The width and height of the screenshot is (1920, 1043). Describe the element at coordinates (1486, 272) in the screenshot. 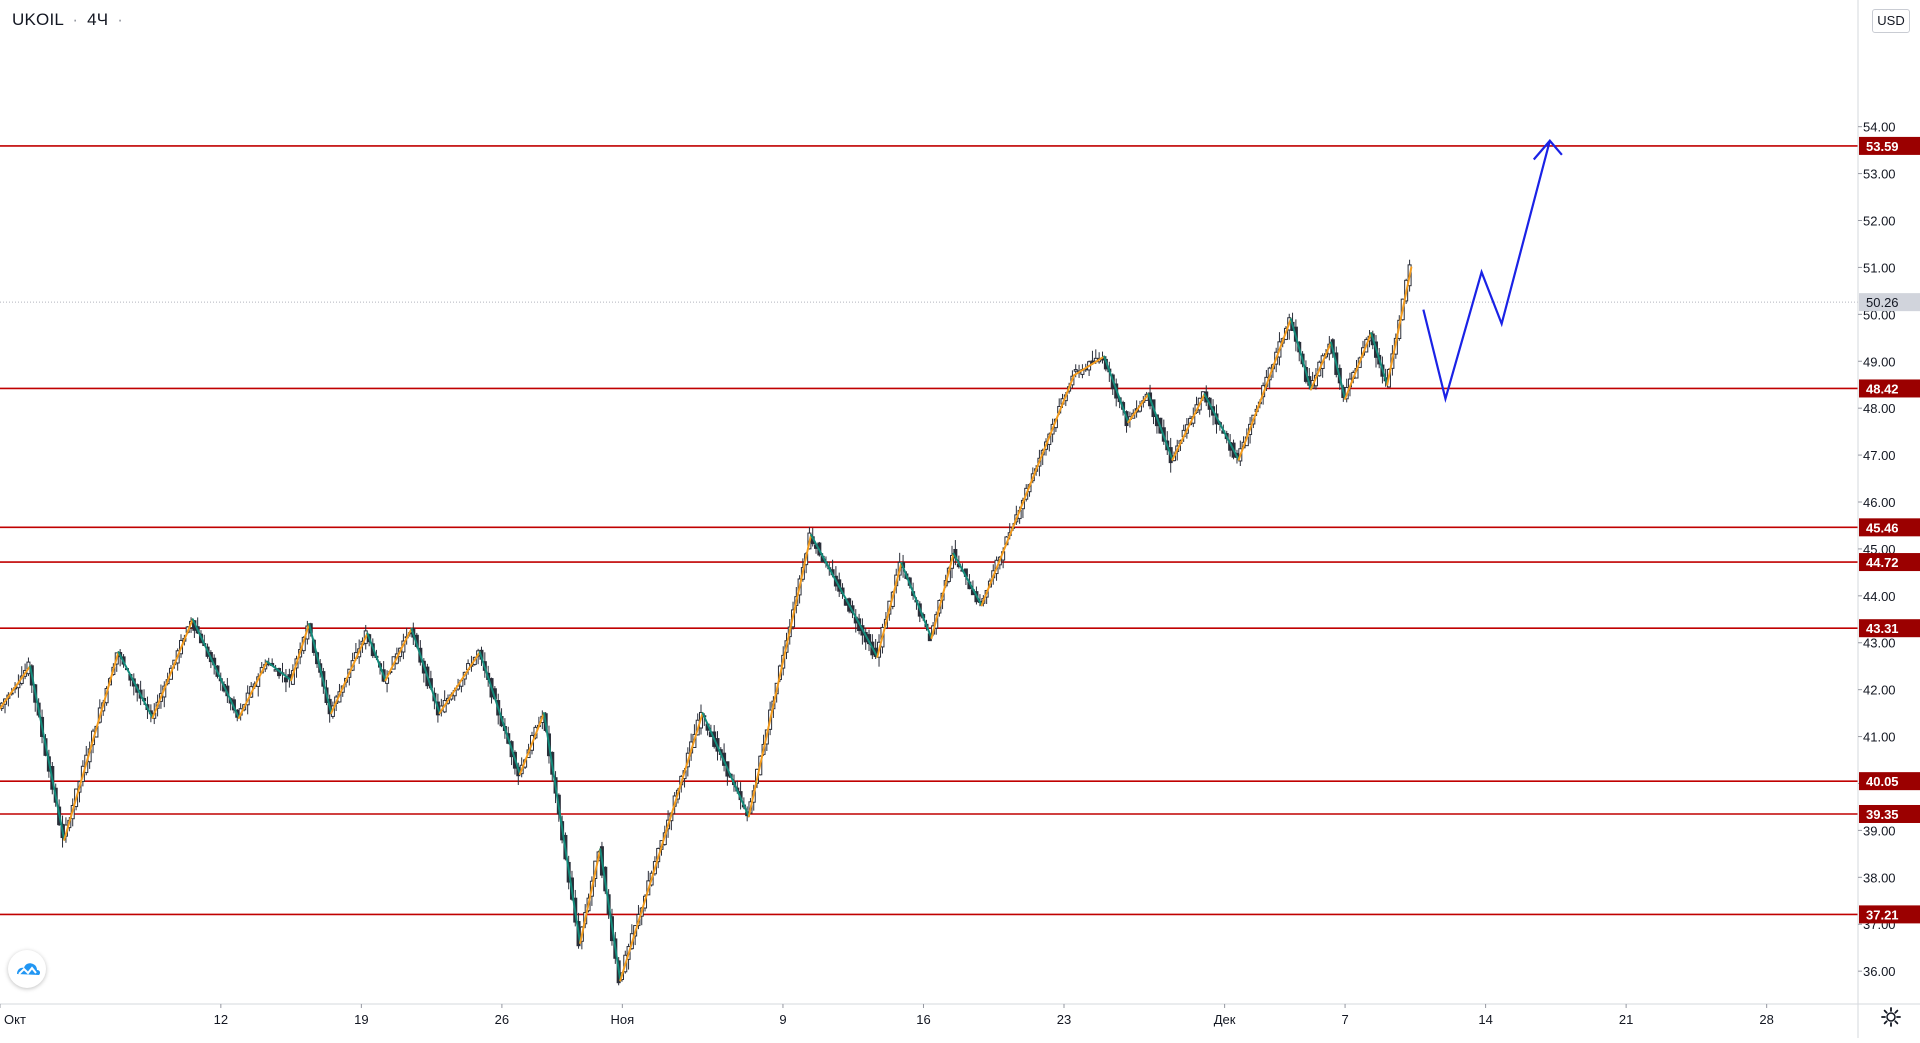

I see `forecast-line` at that location.